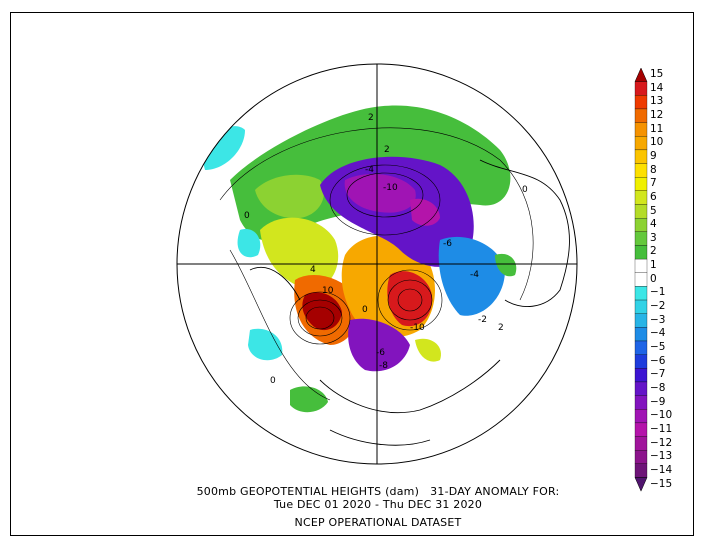 This screenshot has height=546, width=706. Describe the element at coordinates (658, 360) in the screenshot. I see `colorbar-label: −6` at that location.